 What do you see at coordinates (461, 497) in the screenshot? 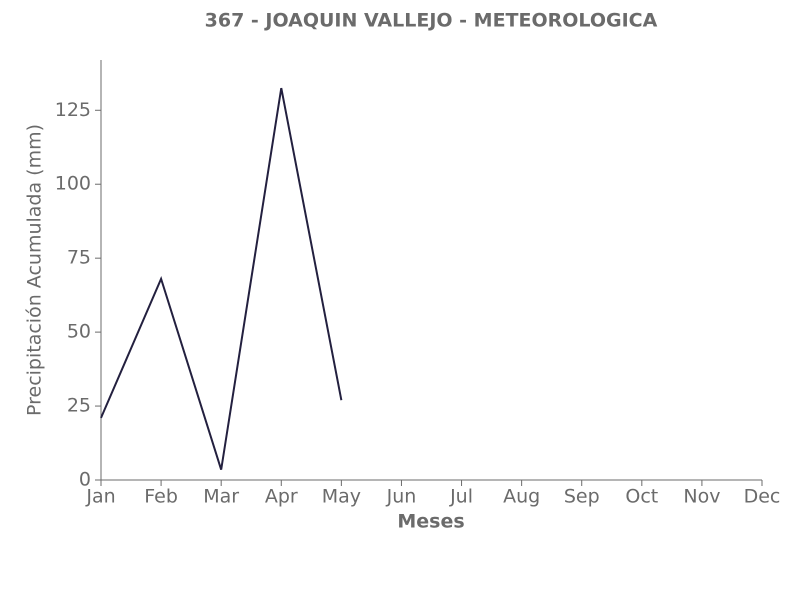
I see `x-tick-label: Jul` at bounding box center [461, 497].